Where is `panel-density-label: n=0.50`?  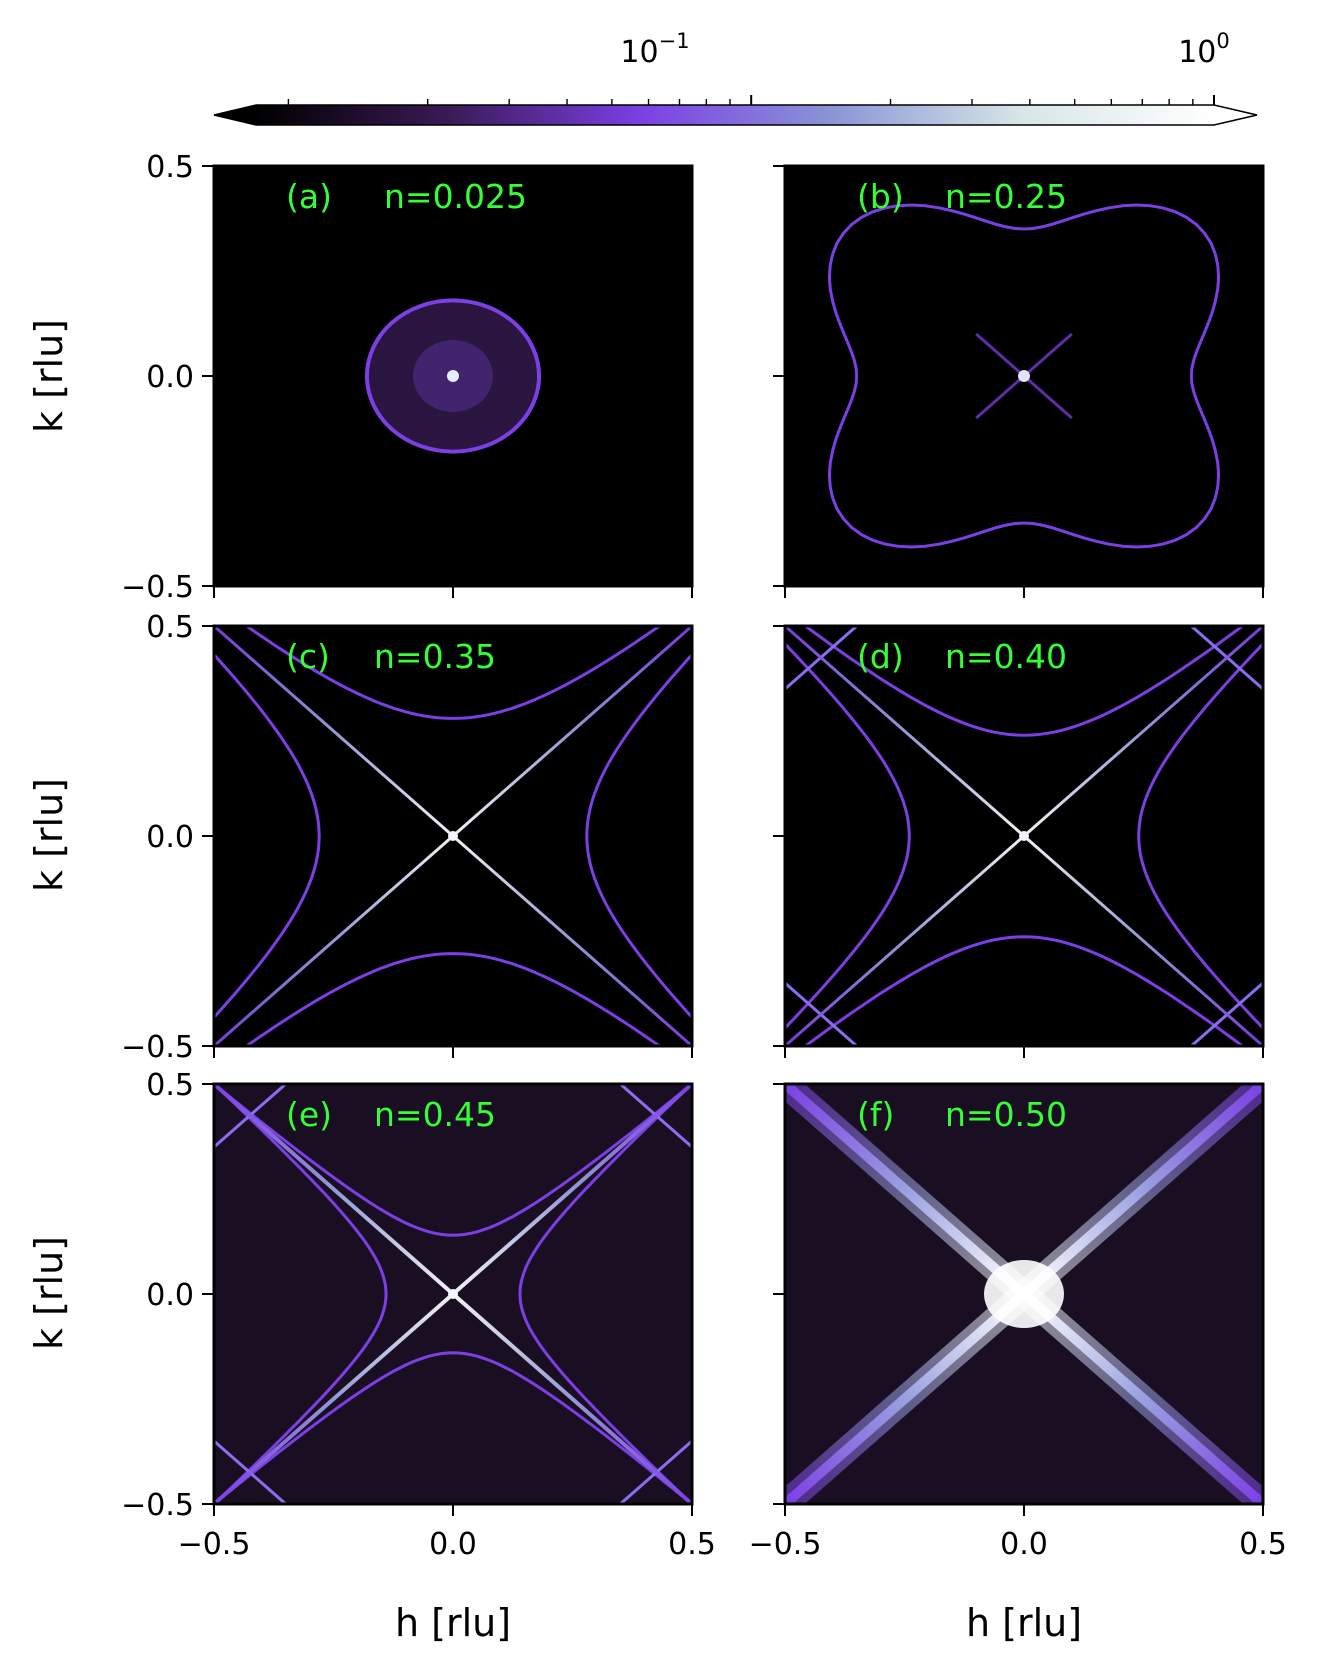
panel-density-label: n=0.50 is located at coordinates (1006, 1114).